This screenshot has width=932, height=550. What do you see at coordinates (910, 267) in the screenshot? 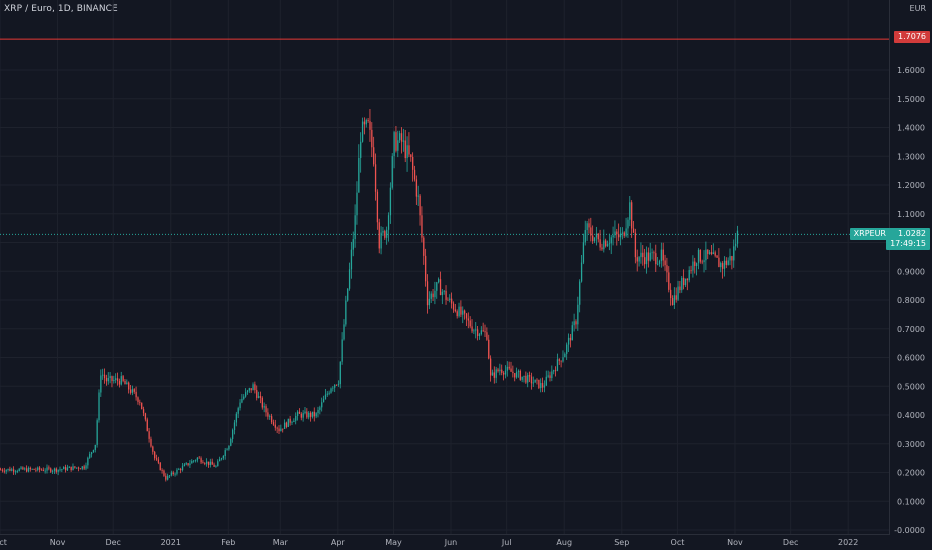
I see `price-axis` at bounding box center [910, 267].